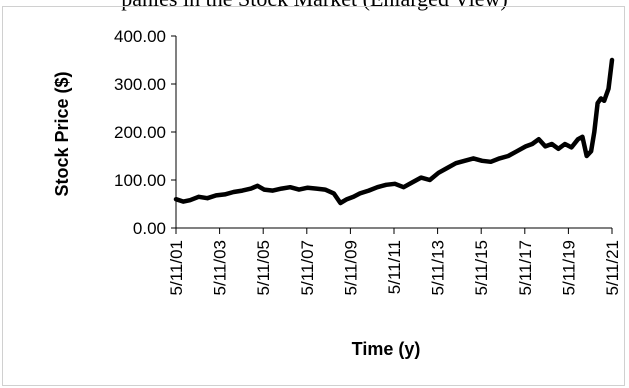 This screenshot has height=388, width=629. I want to click on x-tick-label: 5/11/09, so click(350, 267).